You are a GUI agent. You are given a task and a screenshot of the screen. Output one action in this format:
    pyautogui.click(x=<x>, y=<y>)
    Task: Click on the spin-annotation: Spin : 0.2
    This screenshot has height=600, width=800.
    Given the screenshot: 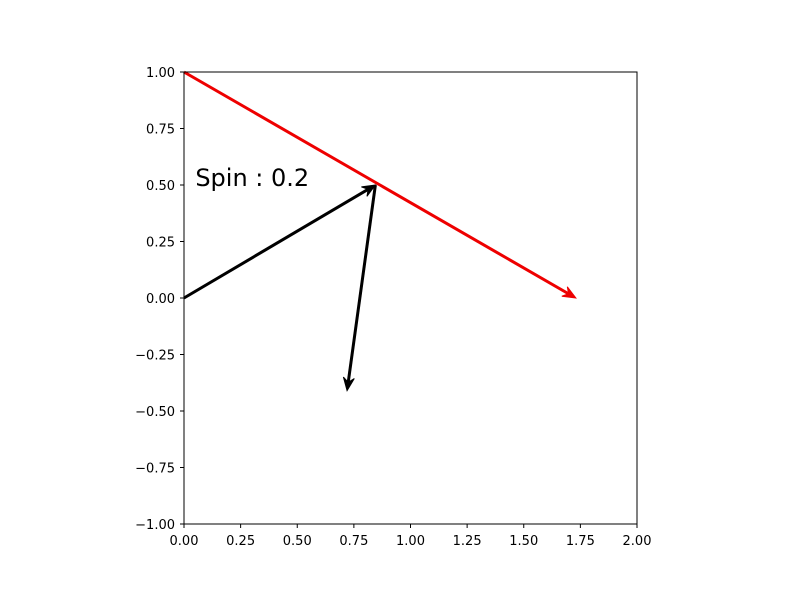 What is the action you would take?
    pyautogui.click(x=252, y=178)
    